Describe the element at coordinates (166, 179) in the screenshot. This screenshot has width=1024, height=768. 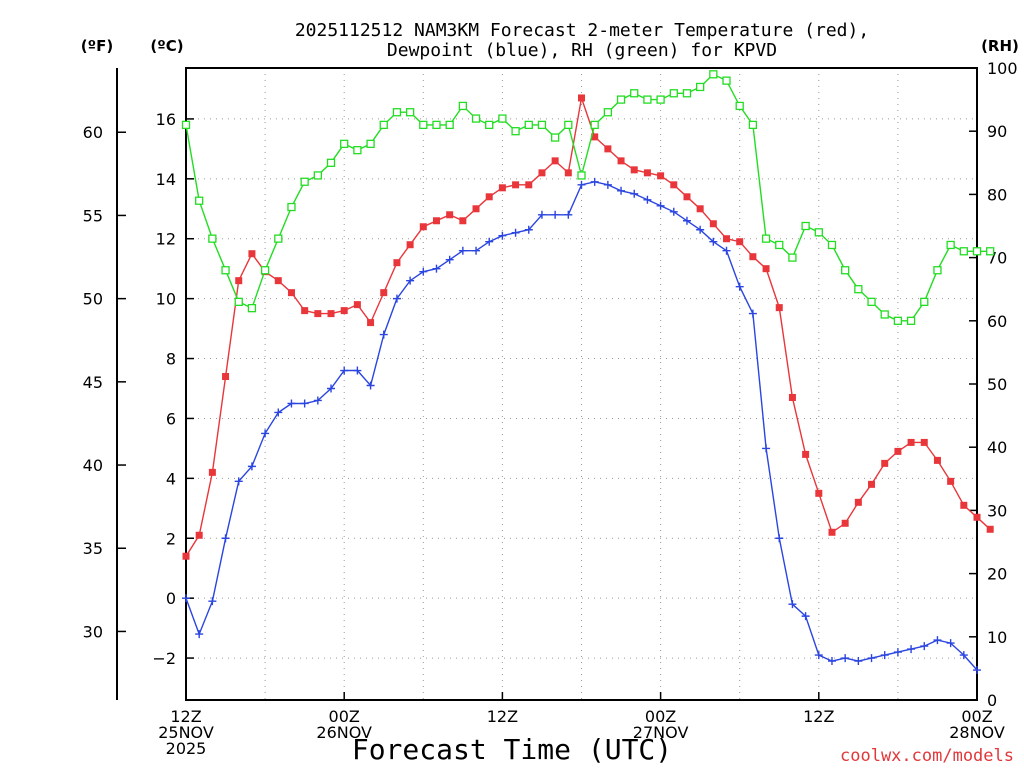
I see `celsius-tick-label: 14` at that location.